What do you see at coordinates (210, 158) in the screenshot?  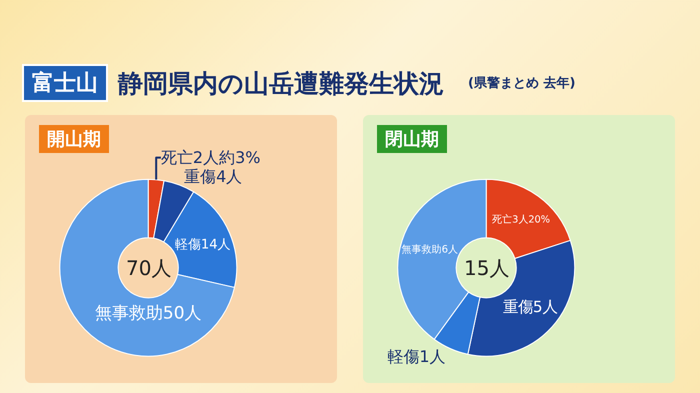 I see `slice-label: 死亡2人約3%` at bounding box center [210, 158].